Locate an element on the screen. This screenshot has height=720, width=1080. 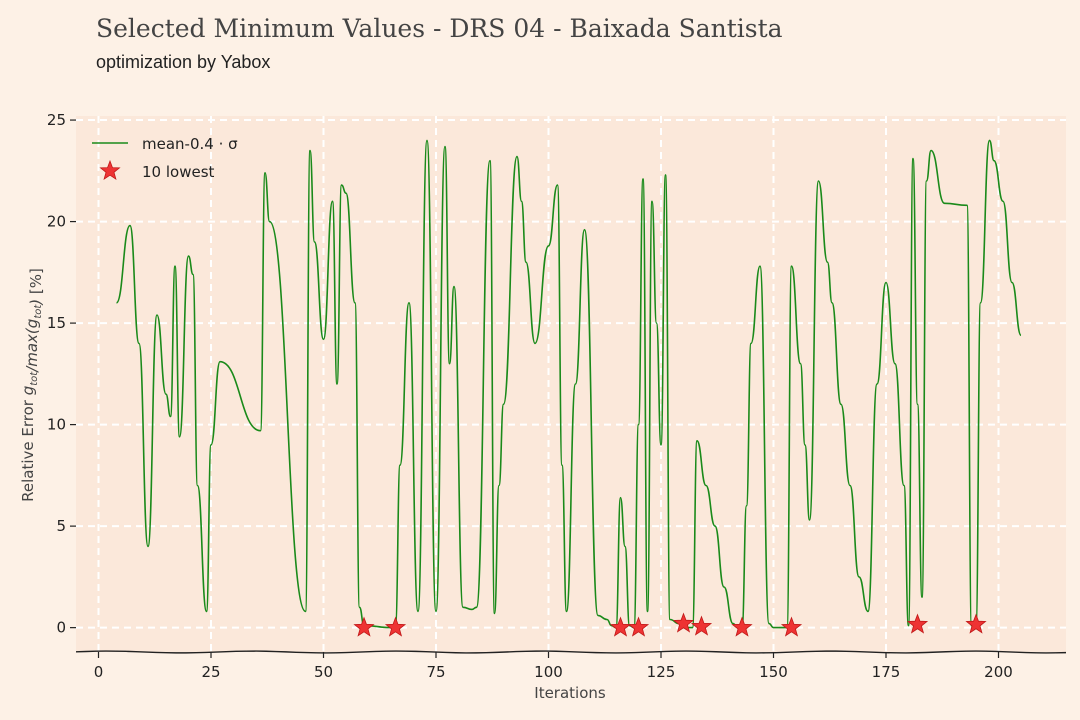
x-tick-label: 125 is located at coordinates (661, 672).